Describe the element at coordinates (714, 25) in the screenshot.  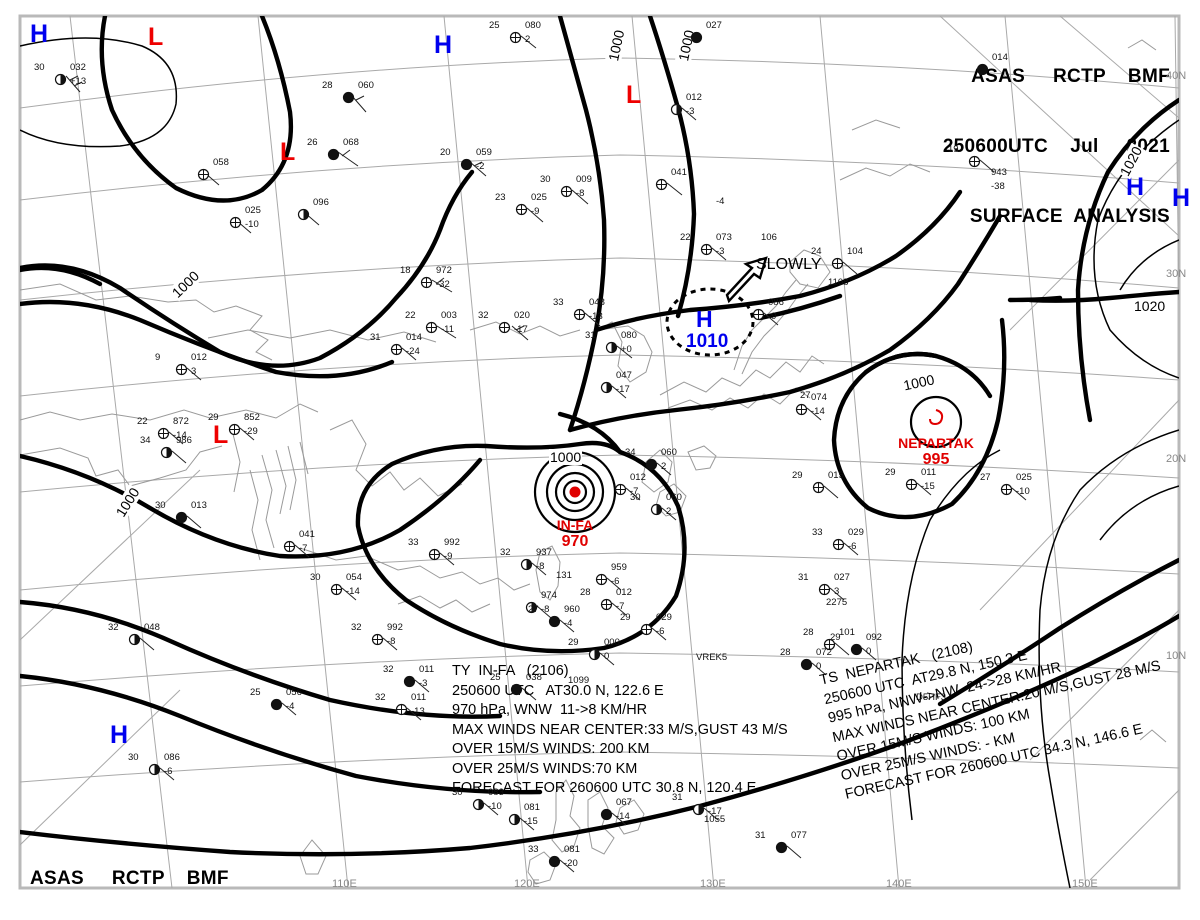
I see `station-pressure: 027` at that location.